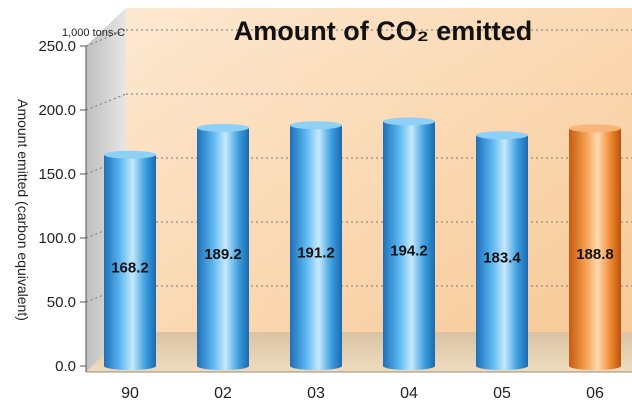 The height and width of the screenshot is (400, 632). I want to click on x-tick-label: 04, so click(409, 392).